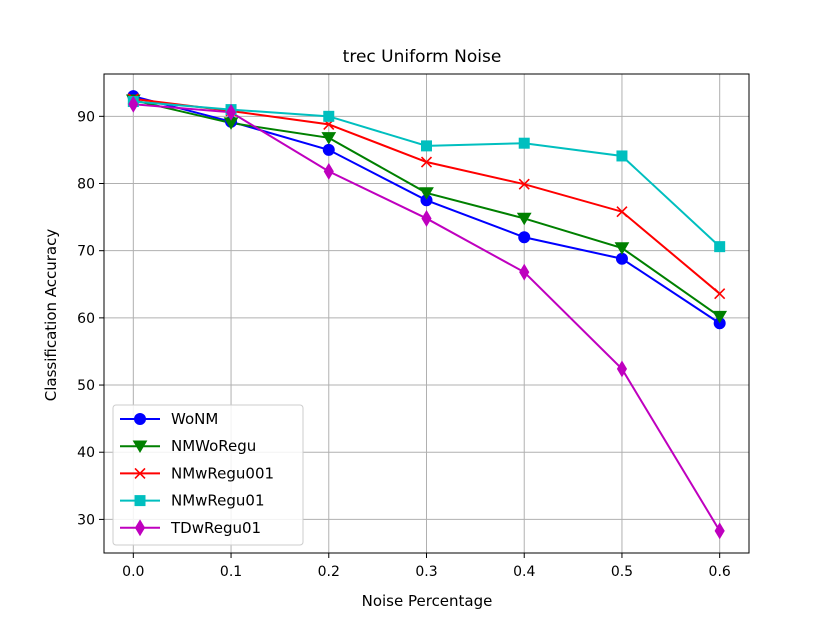 Image resolution: width=831 pixels, height=623 pixels. I want to click on legend-marker-TDwRegu01, so click(140, 528).